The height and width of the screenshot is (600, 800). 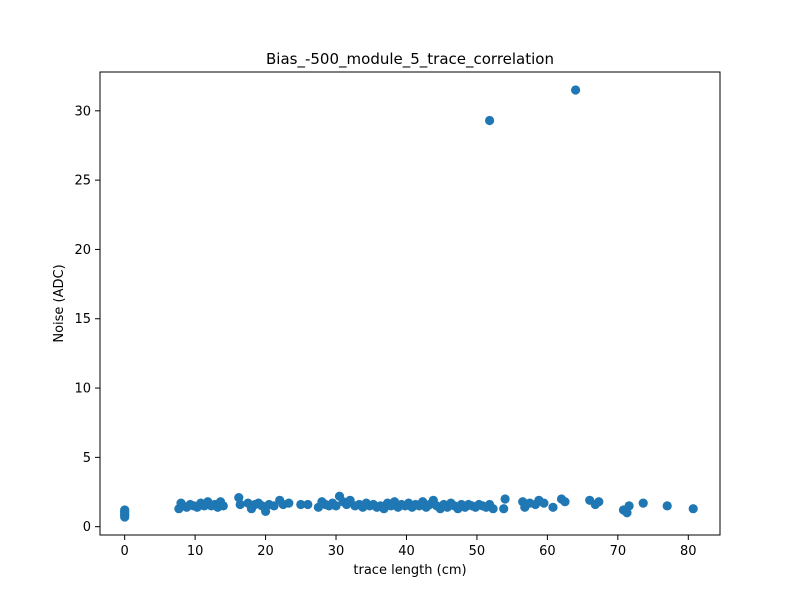 I want to click on y-tick-label: 15, so click(x=82, y=319).